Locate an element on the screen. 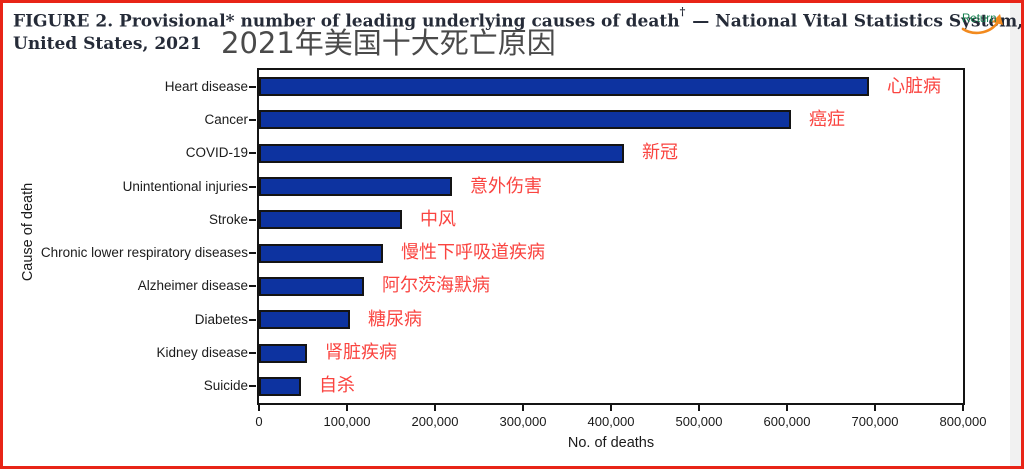  dagger-footnote-mark: † is located at coordinates (682, 11).